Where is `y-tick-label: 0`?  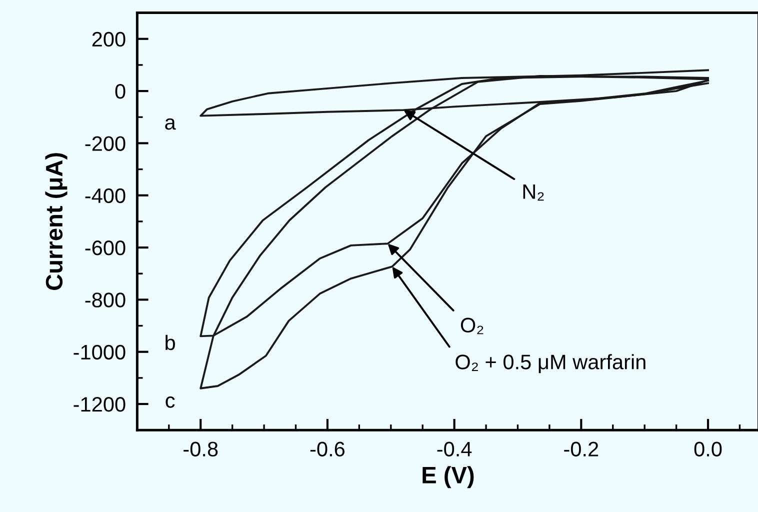
y-tick-label: 0 is located at coordinates (120, 91).